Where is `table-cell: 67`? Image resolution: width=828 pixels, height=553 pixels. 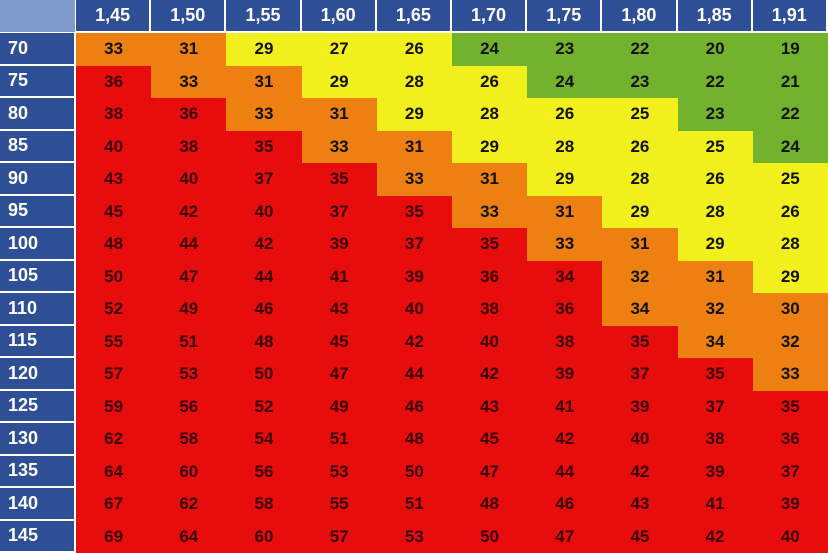 table-cell: 67 is located at coordinates (114, 504).